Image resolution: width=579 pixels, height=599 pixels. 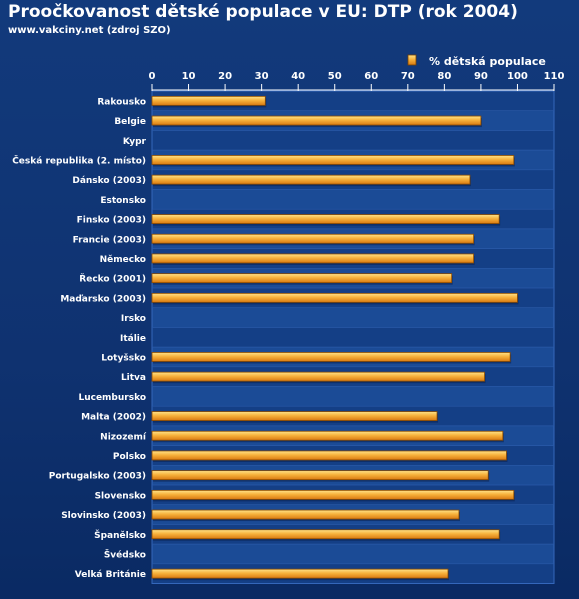 I want to click on x-tick-label: 40, so click(x=298, y=76).